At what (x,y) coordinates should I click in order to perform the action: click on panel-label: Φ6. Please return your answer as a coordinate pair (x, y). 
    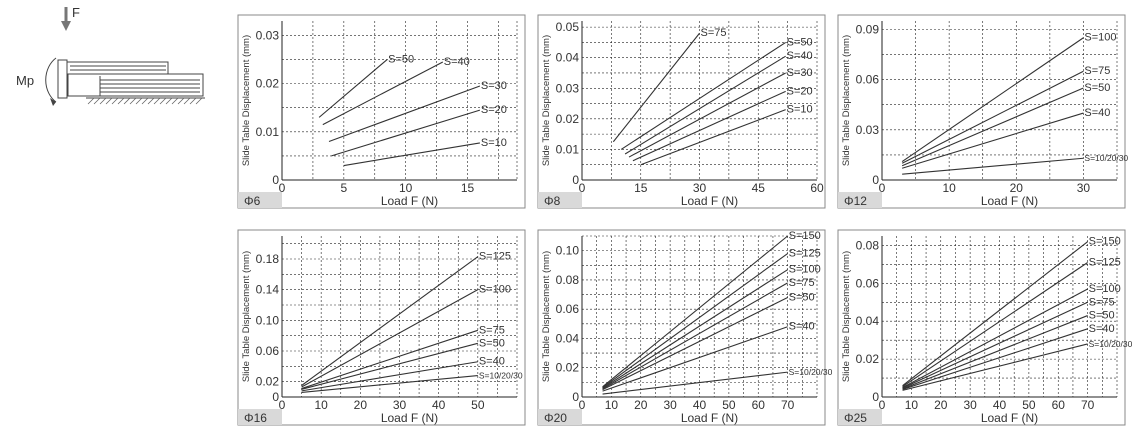
    Looking at the image, I should click on (252, 201).